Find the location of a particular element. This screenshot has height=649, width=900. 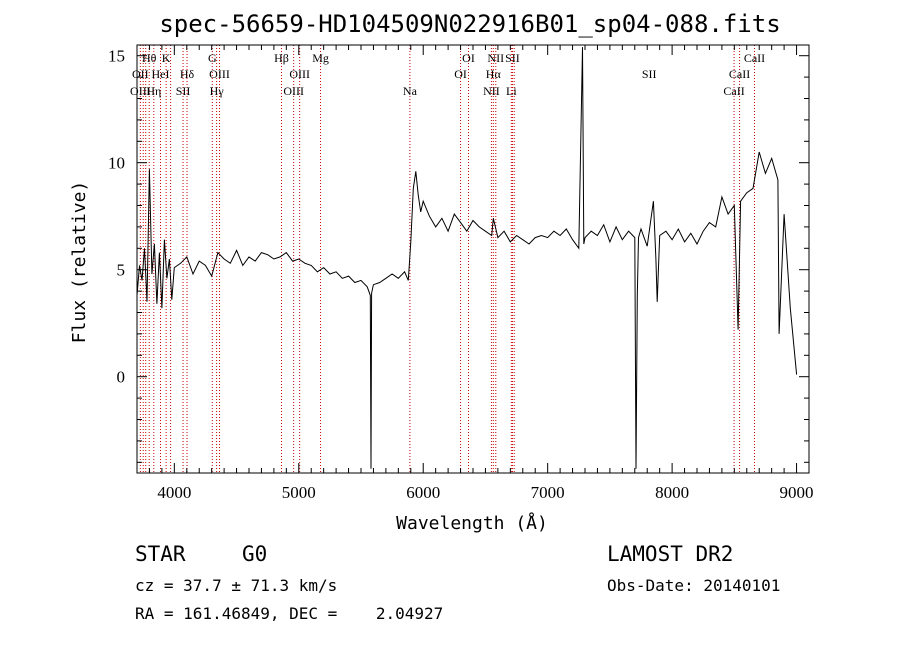

object-subclass: G0 is located at coordinates (254, 554).